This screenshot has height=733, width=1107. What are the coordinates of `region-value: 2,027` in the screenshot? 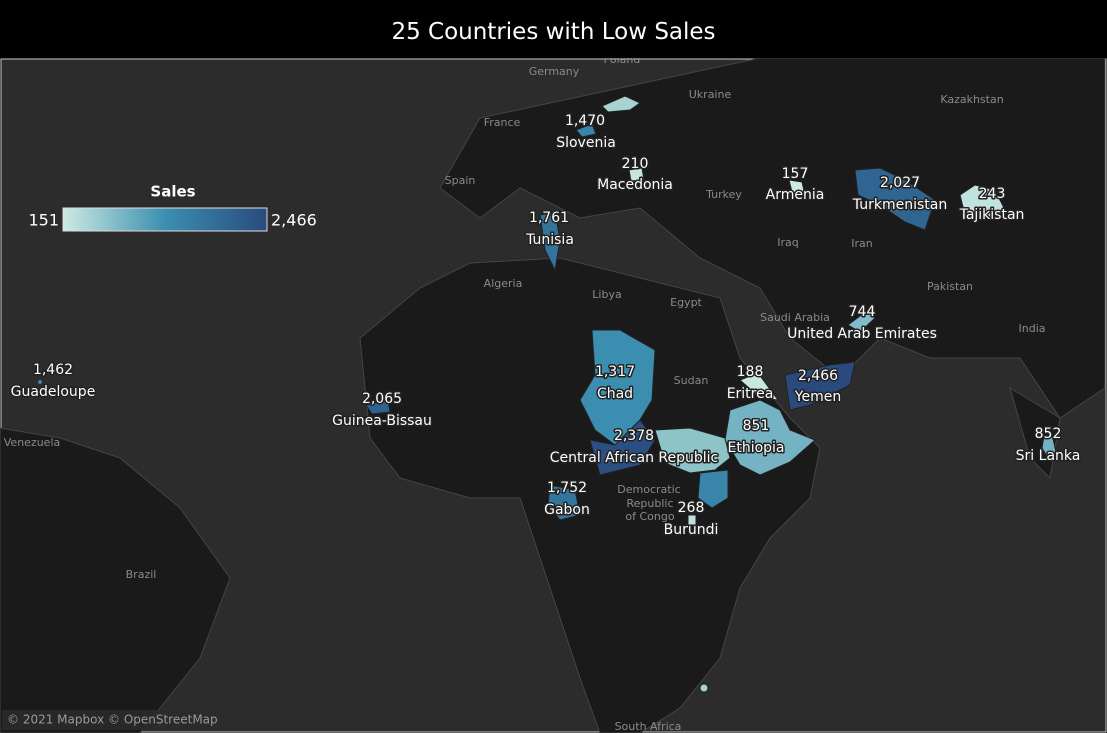 It's located at (900, 183).